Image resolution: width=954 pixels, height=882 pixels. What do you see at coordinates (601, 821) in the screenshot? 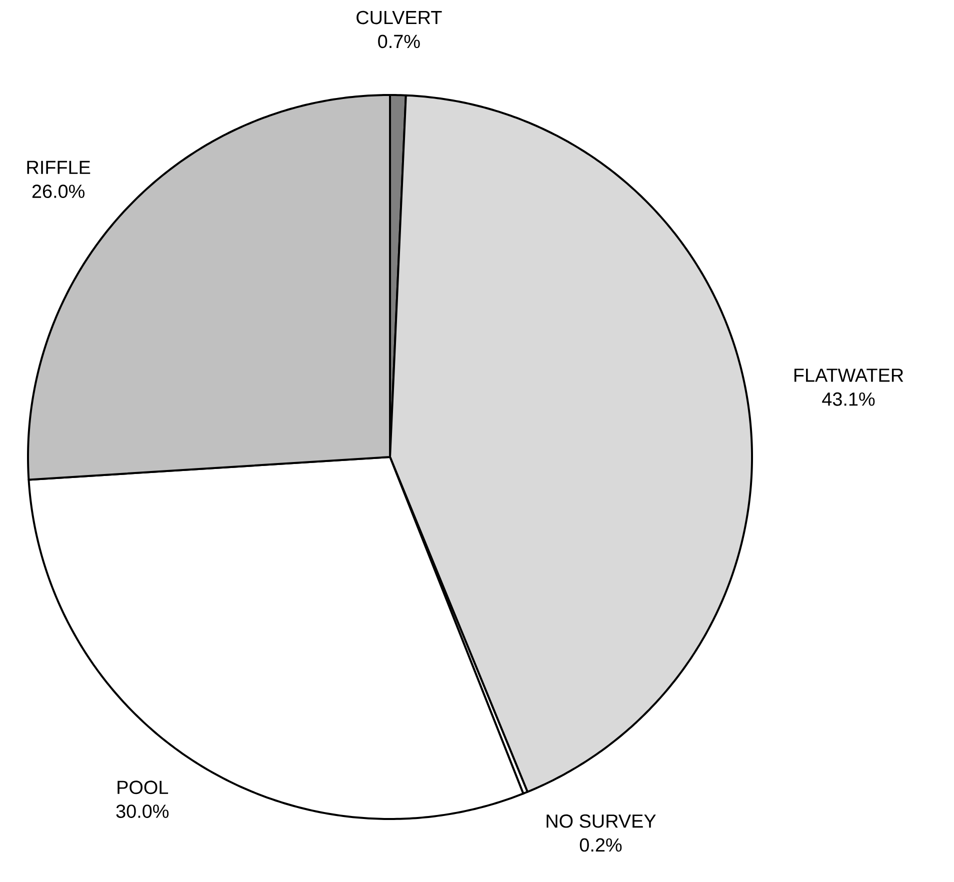
I see `slice-label: NO SURVEY` at bounding box center [601, 821].